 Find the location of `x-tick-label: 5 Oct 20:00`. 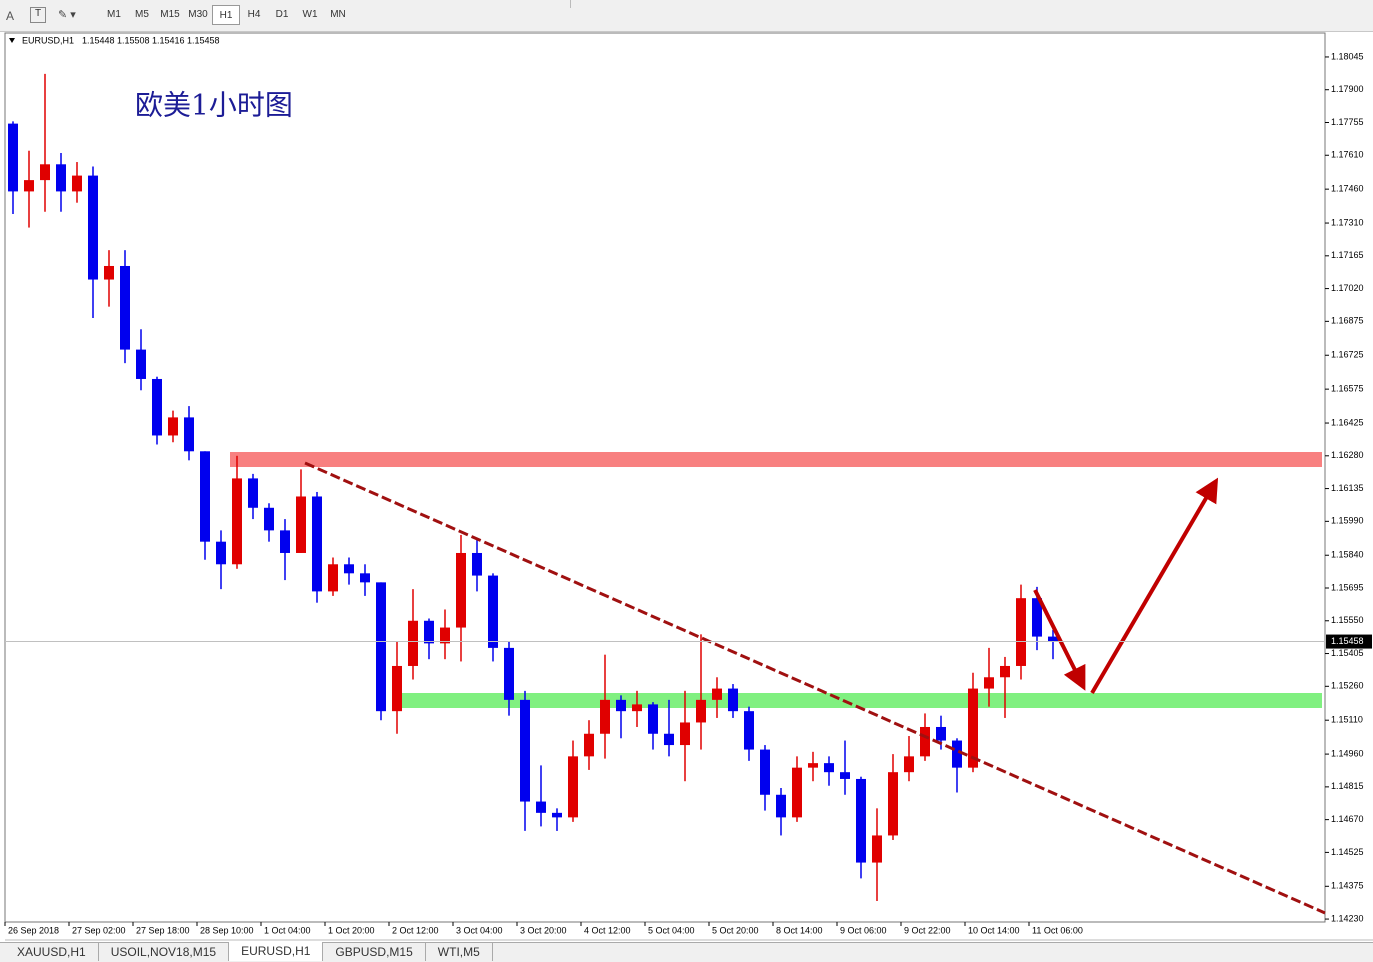

x-tick-label: 5 Oct 20:00 is located at coordinates (735, 930).